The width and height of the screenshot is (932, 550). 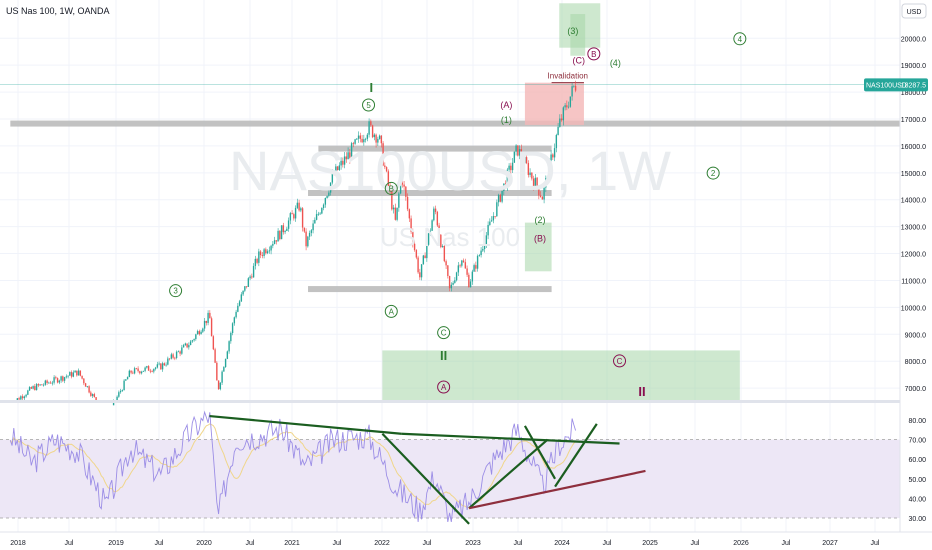 I want to click on time-tick-label: 2020, so click(x=204, y=543).